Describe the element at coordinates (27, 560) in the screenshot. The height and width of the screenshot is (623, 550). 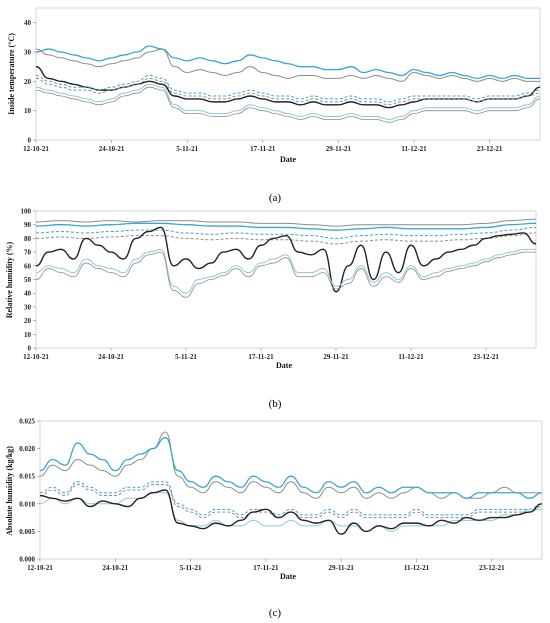
I see `y-tick-label: 0.000` at that location.